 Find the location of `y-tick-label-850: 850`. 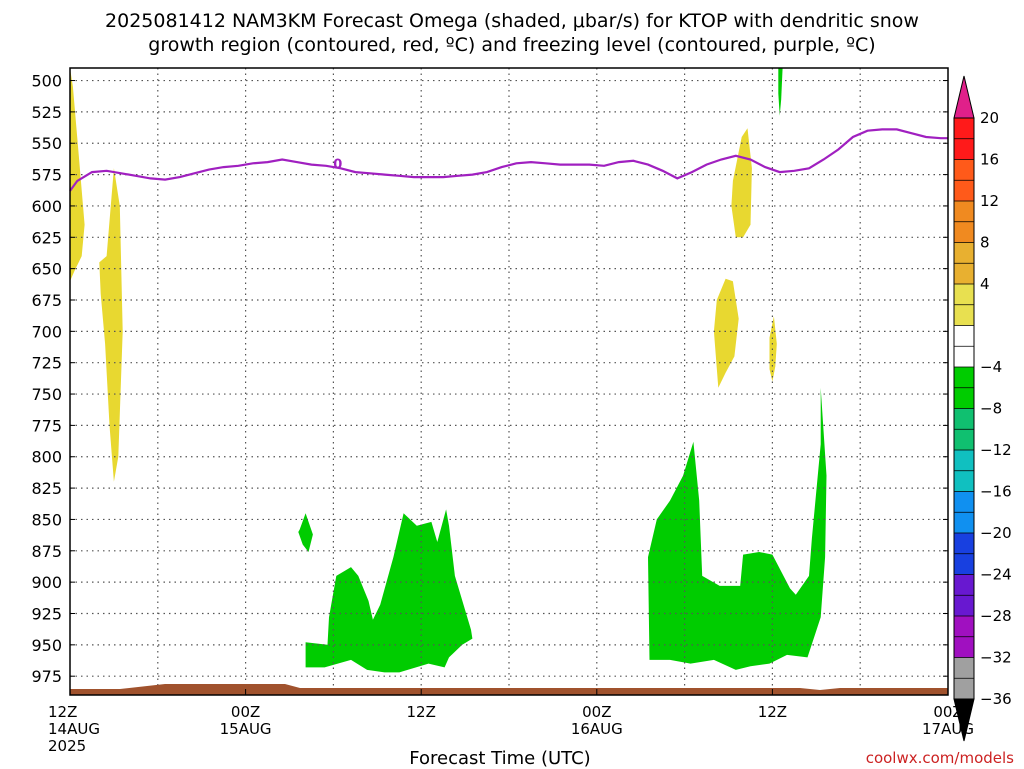

y-tick-label-850: 850 is located at coordinates (46, 519).